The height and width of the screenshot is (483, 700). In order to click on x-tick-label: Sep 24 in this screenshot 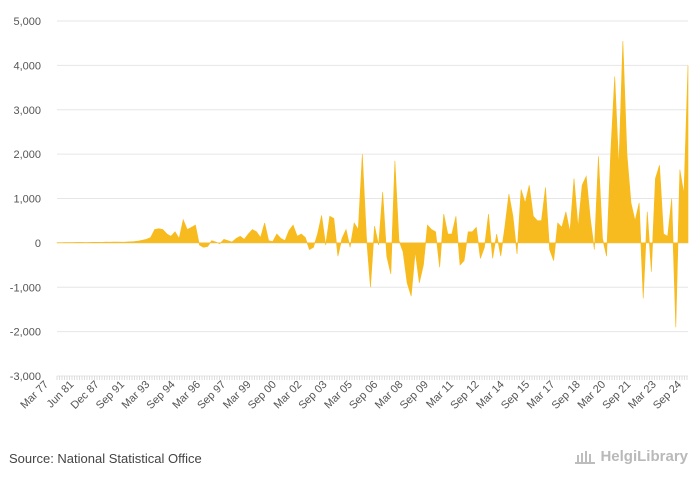, I will do `click(667, 395)`.